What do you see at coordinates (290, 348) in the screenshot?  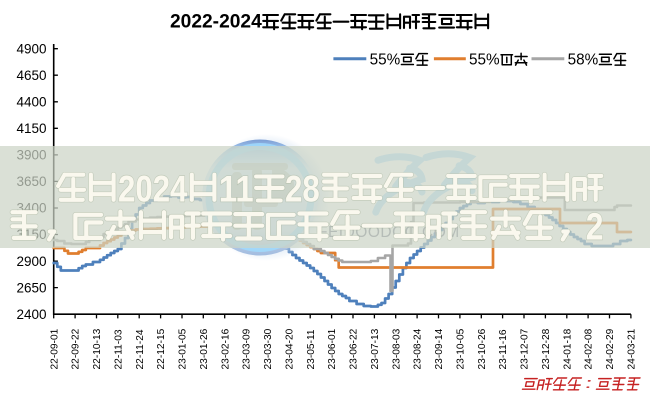 I see `svg-text: 23-04-20` at bounding box center [290, 348].